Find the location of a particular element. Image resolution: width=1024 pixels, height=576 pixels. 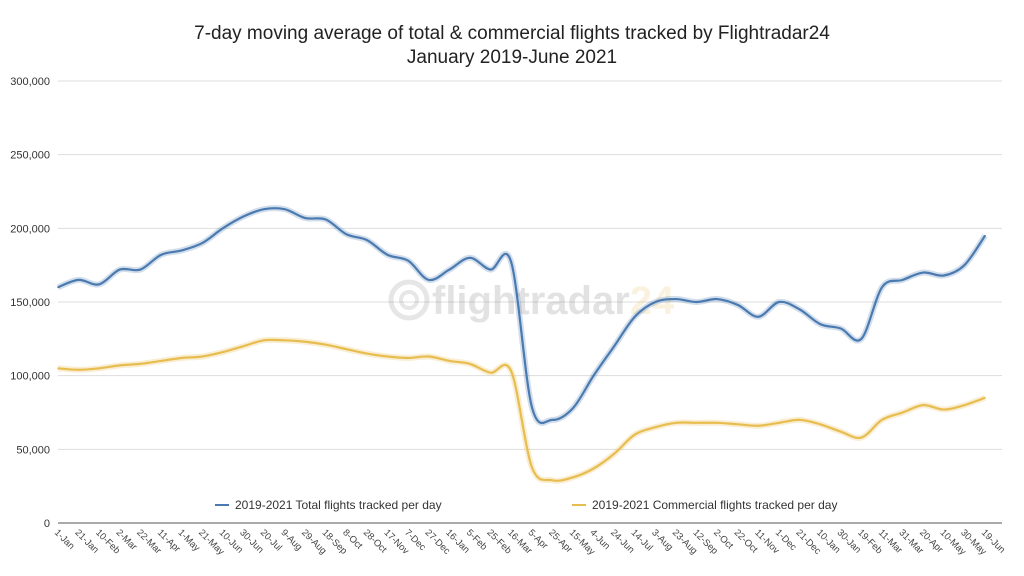

chart-subtitle: January 2019-June 2021 is located at coordinates (512, 57).